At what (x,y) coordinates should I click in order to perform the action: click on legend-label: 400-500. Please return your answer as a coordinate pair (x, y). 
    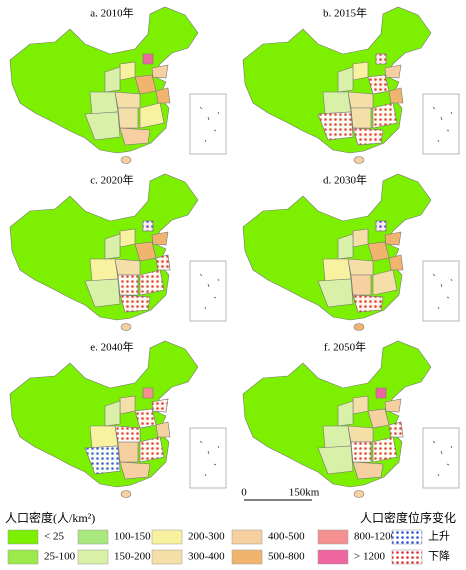
    Looking at the image, I should click on (286, 537).